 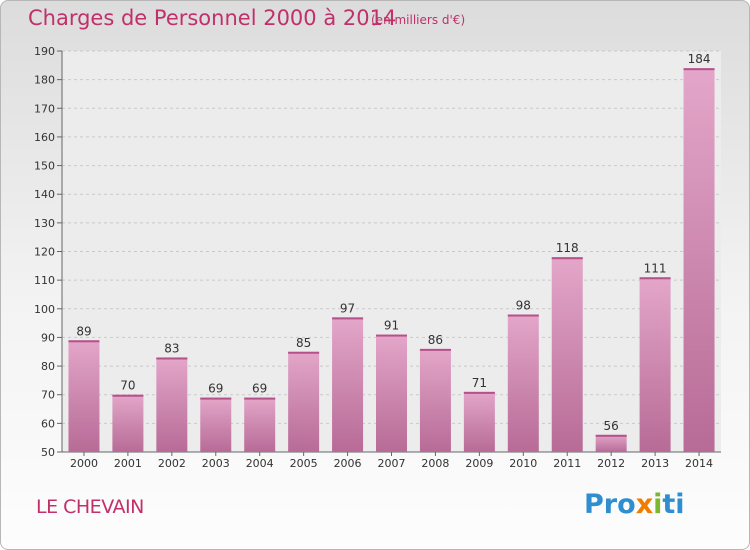 I want to click on y-tick-label: 170, so click(x=44, y=108).